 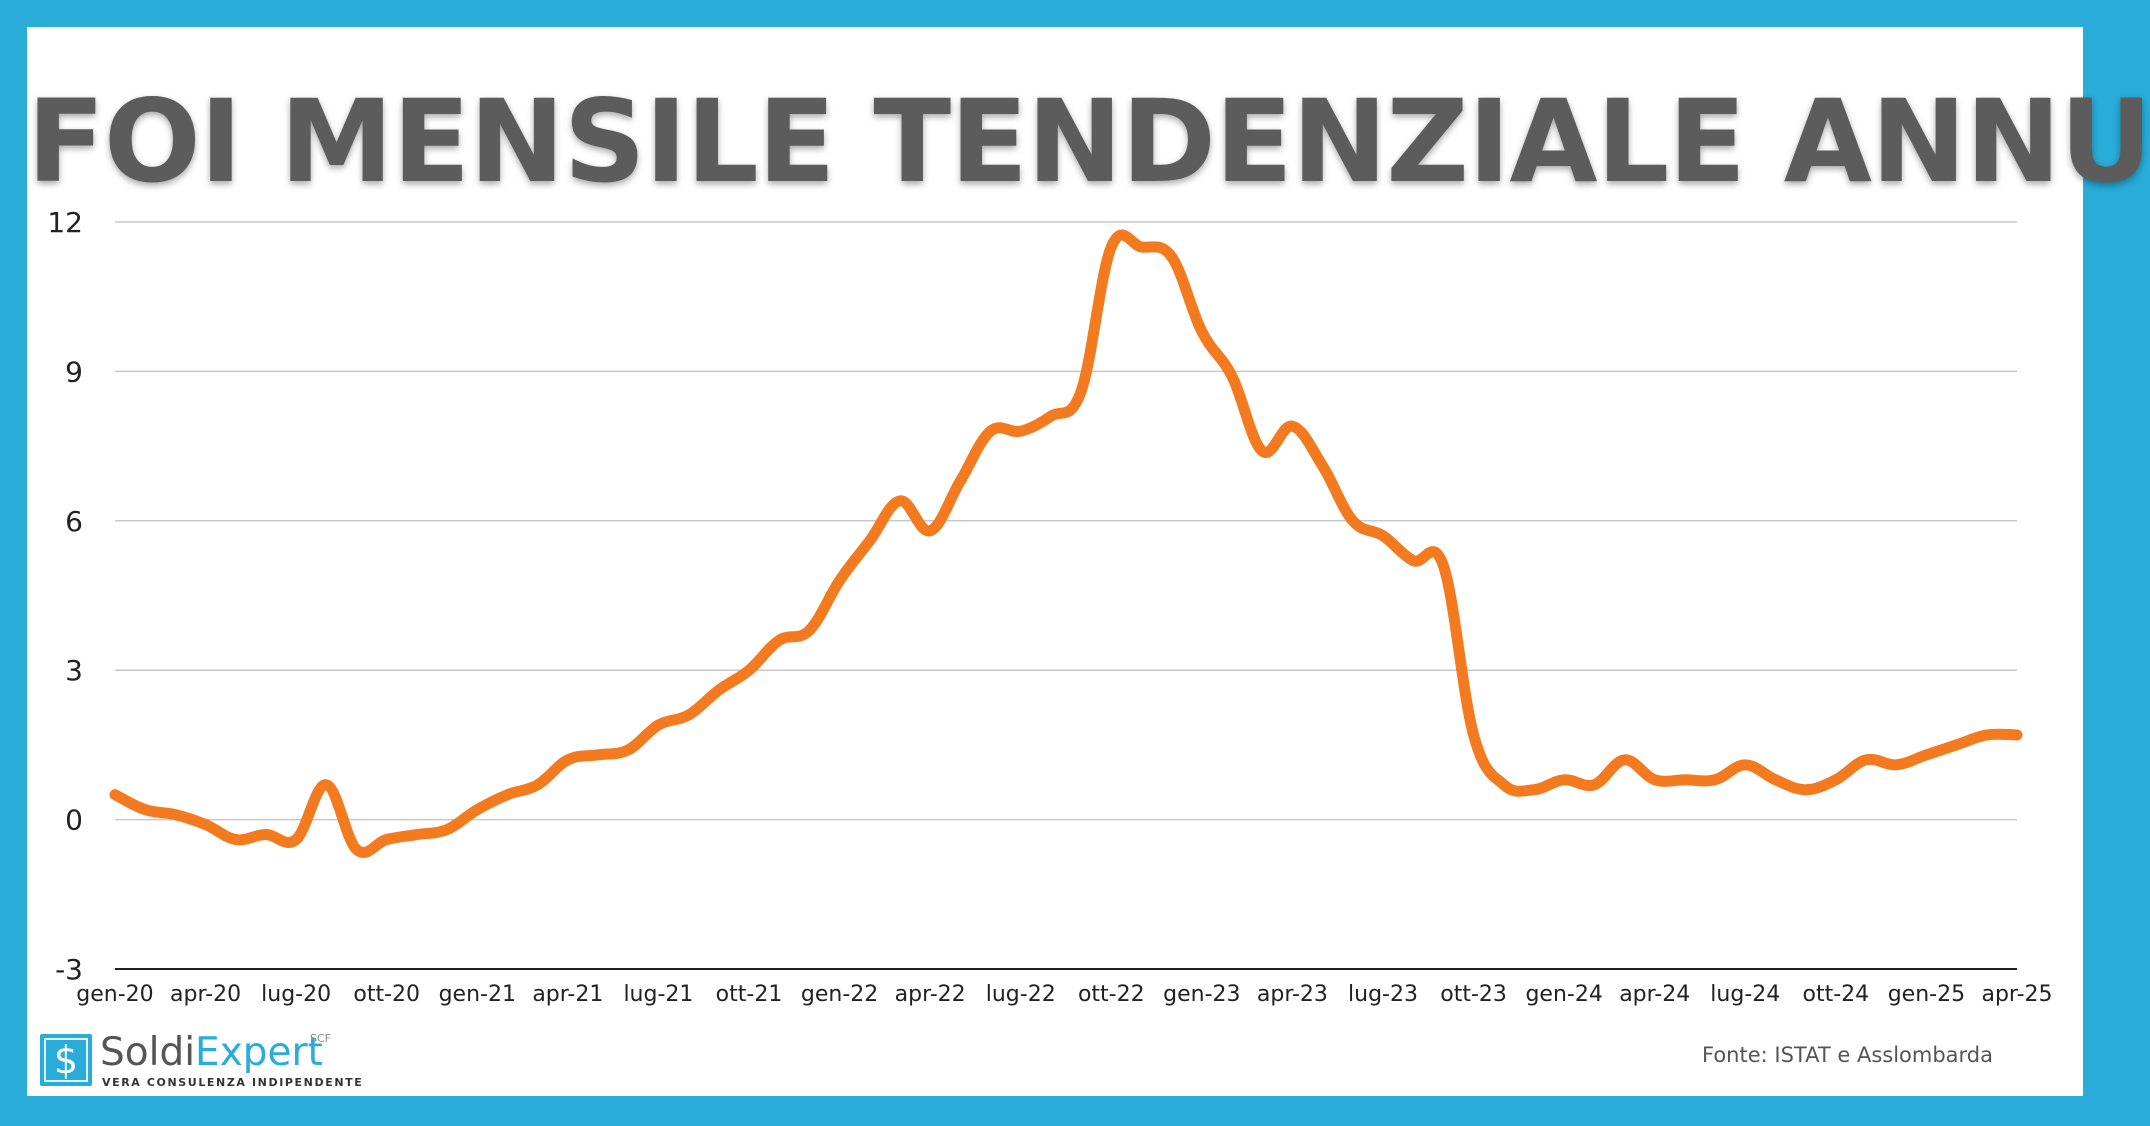 What do you see at coordinates (930, 994) in the screenshot?
I see `x-tick-label: apr-22` at bounding box center [930, 994].